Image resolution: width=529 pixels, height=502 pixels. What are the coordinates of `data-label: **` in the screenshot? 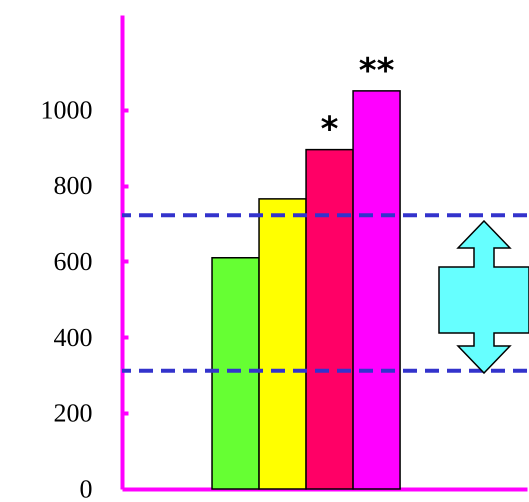 It's located at (376, 70).